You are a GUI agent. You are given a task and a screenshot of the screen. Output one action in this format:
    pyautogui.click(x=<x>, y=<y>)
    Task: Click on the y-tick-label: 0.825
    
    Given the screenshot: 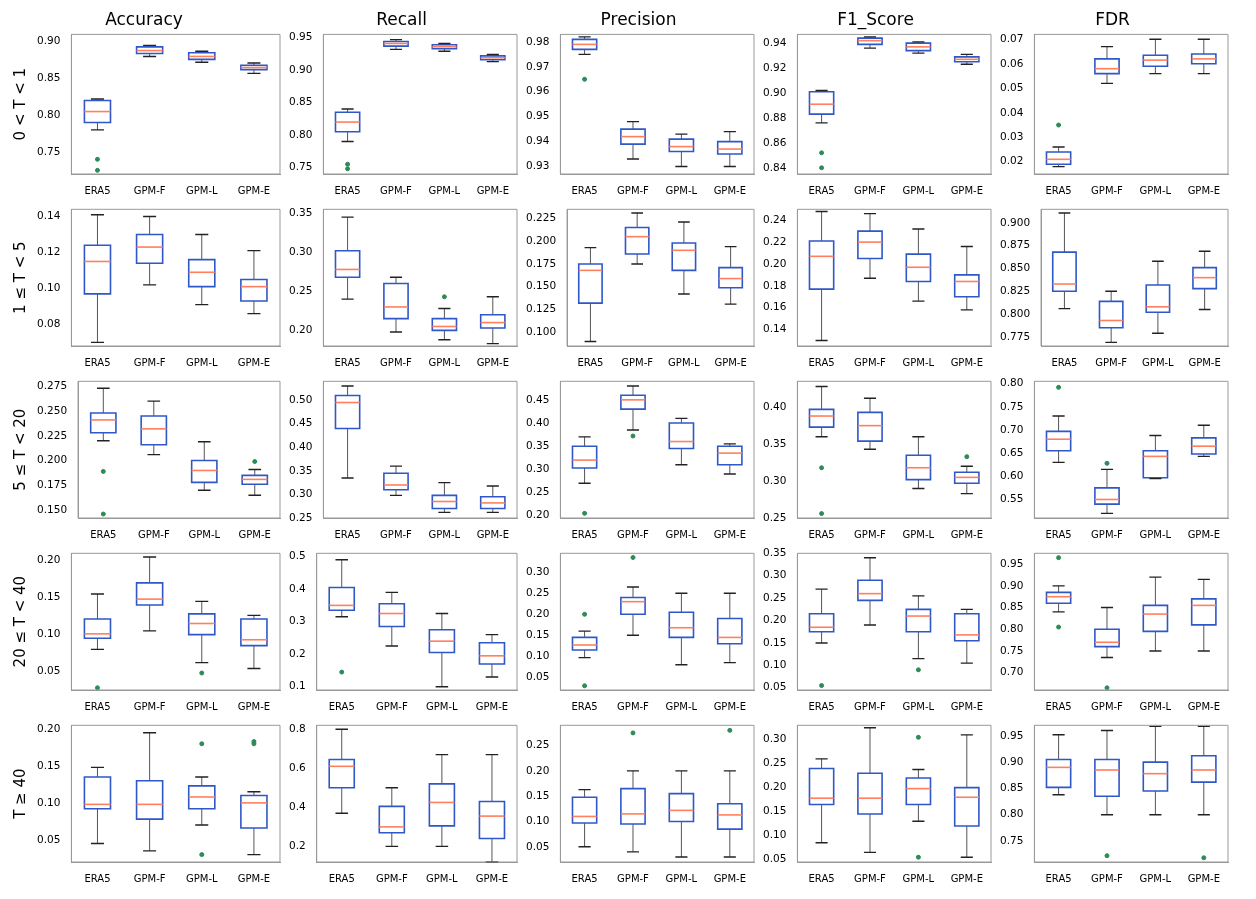 What is the action you would take?
    pyautogui.click(x=1015, y=290)
    